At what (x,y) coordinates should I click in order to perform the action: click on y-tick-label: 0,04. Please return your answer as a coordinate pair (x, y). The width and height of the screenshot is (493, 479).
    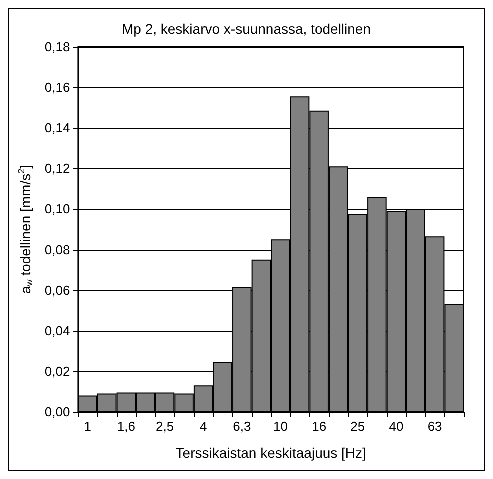
    Looking at the image, I should click on (57, 330).